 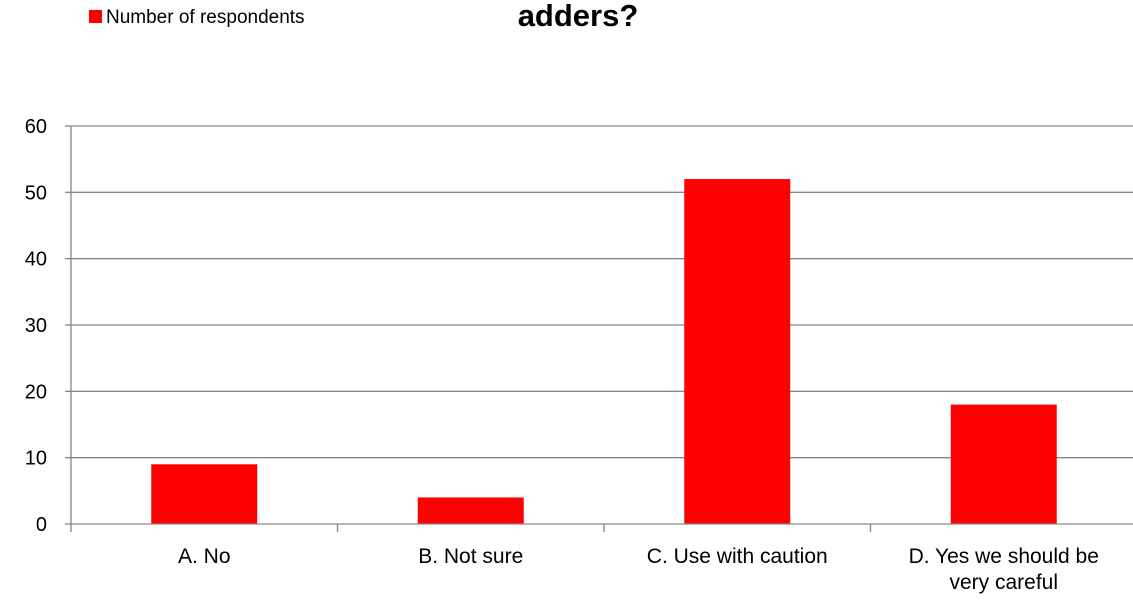 What do you see at coordinates (41, 525) in the screenshot?
I see `y-tick-label: 0` at bounding box center [41, 525].